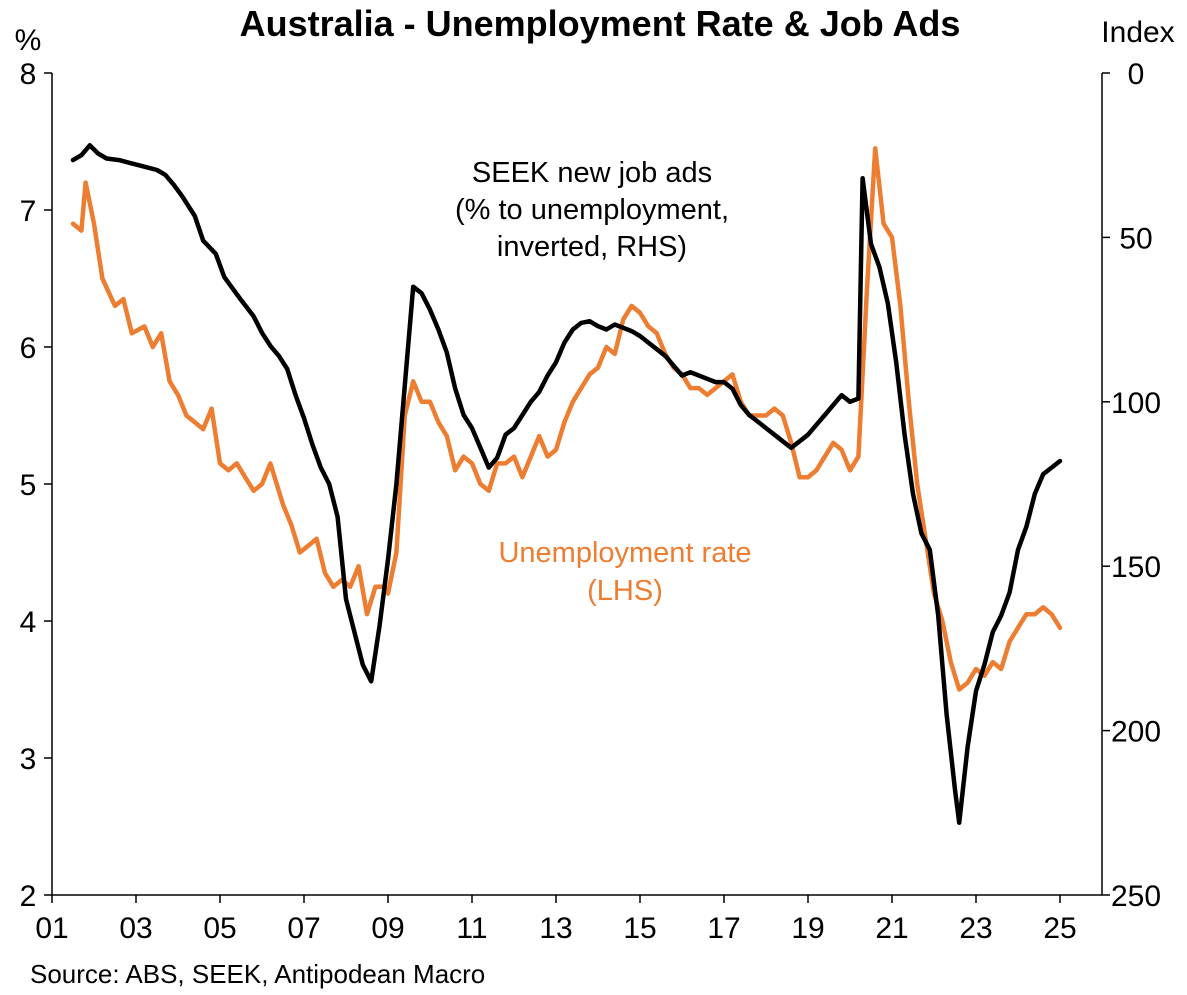  What do you see at coordinates (28, 211) in the screenshot?
I see `left-tick-label: 7` at bounding box center [28, 211].